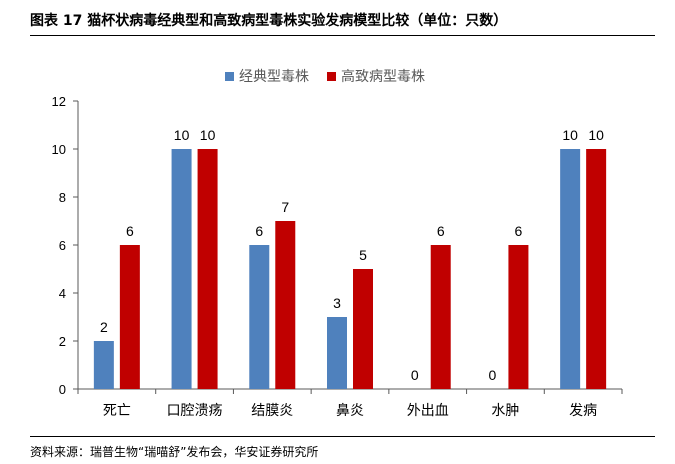 The width and height of the screenshot is (675, 464). I want to click on y-tick-label: 12, so click(59, 101).